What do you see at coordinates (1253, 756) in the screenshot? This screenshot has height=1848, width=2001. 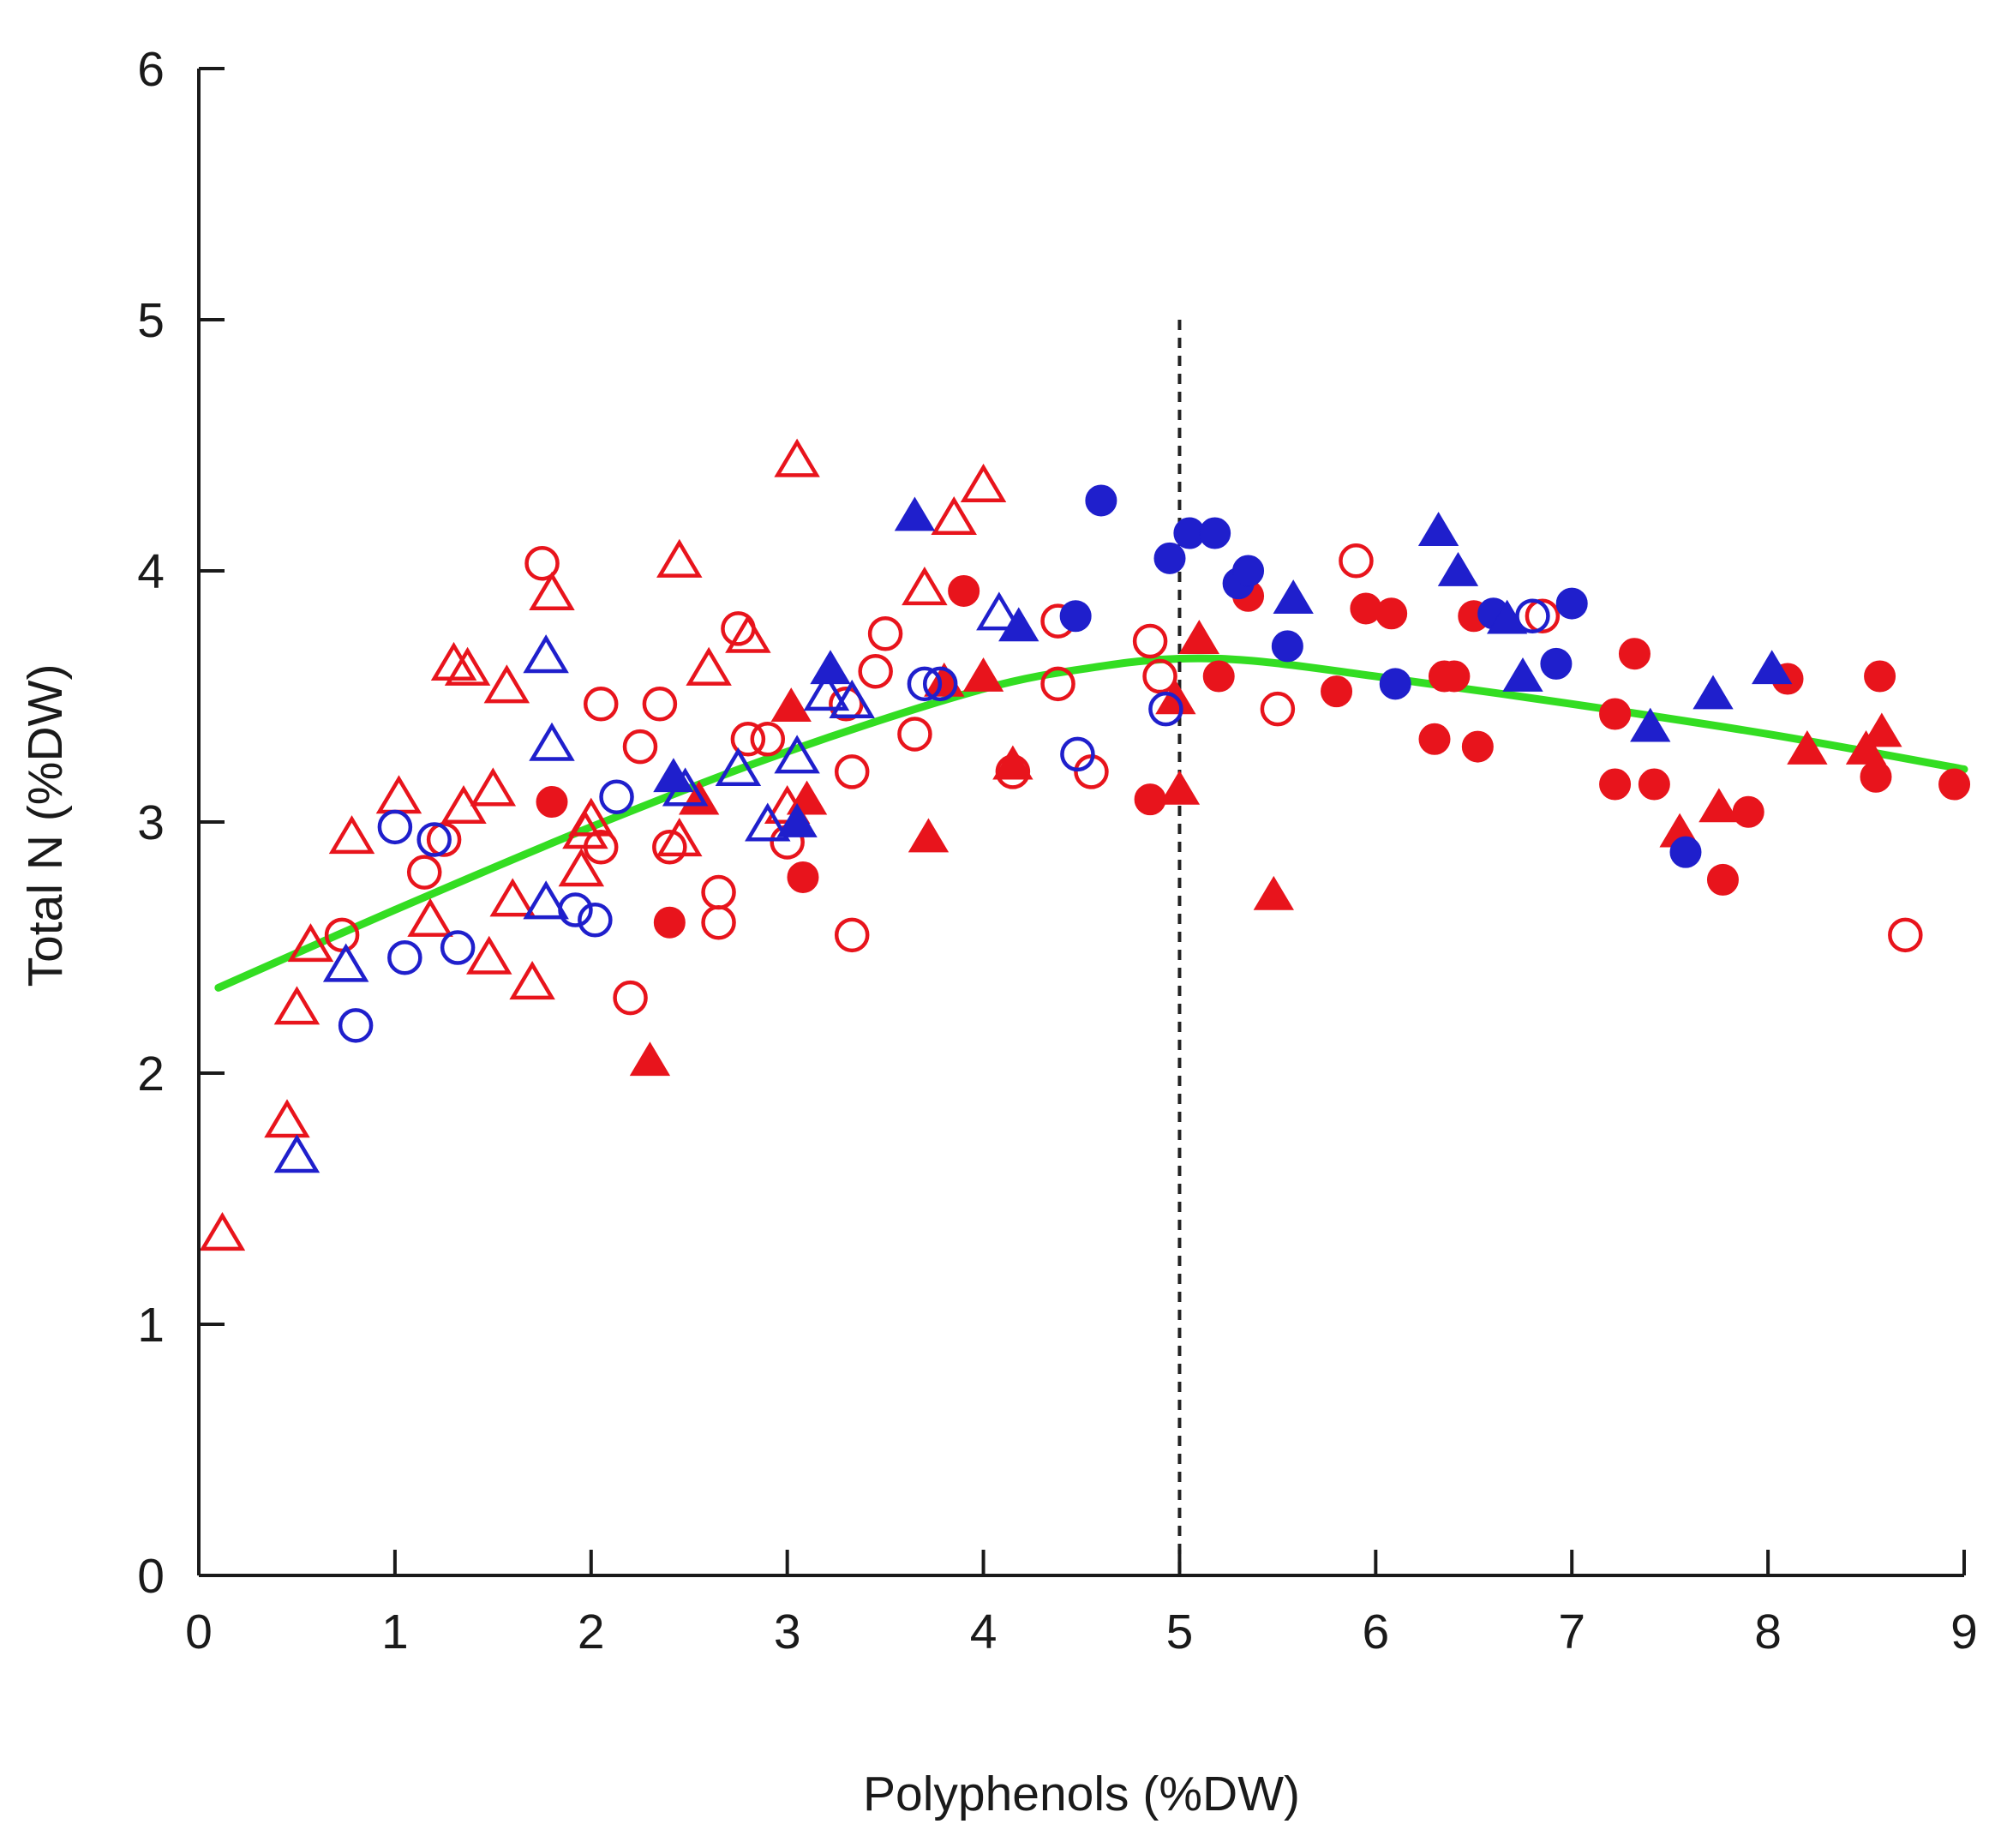 I see `series-red-filled-circles` at bounding box center [1253, 756].